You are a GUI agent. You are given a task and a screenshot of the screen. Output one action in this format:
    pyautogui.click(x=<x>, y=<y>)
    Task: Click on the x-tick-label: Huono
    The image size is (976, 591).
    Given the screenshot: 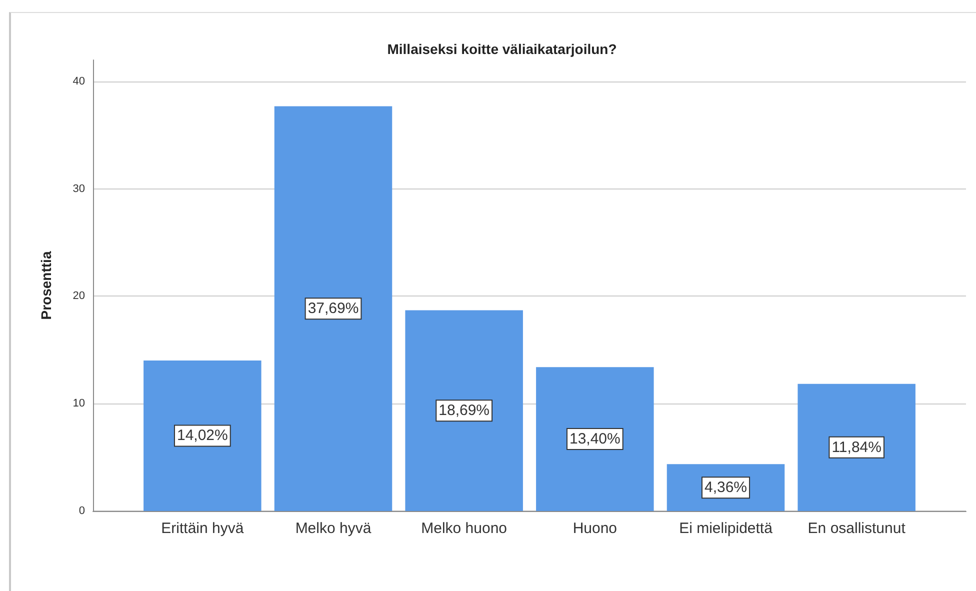 What is the action you would take?
    pyautogui.click(x=595, y=528)
    